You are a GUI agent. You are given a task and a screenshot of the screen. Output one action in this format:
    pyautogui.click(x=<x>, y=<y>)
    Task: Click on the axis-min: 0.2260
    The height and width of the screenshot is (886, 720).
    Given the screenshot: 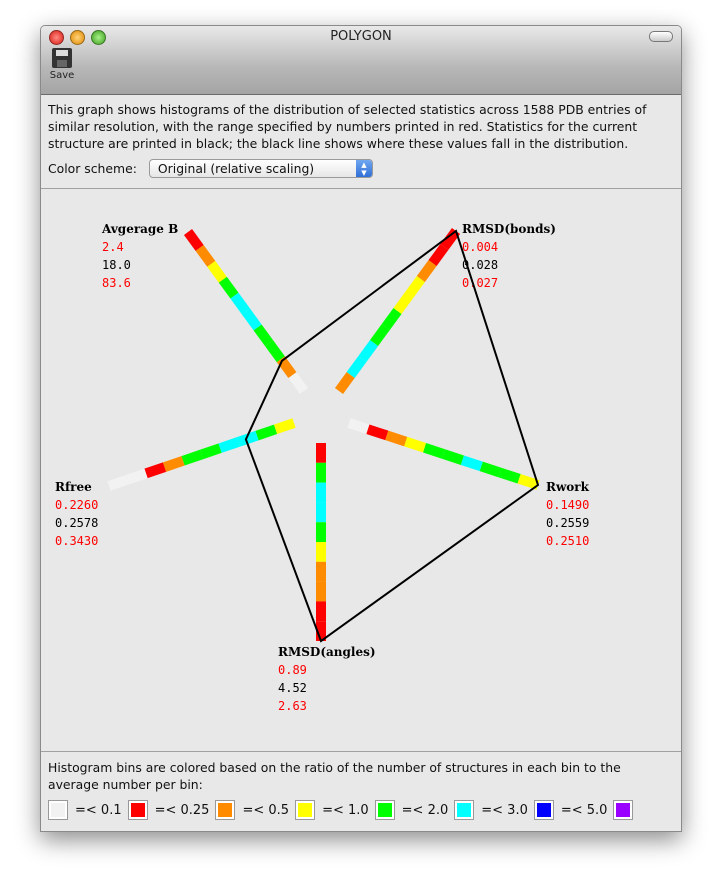 What is the action you would take?
    pyautogui.click(x=76, y=505)
    